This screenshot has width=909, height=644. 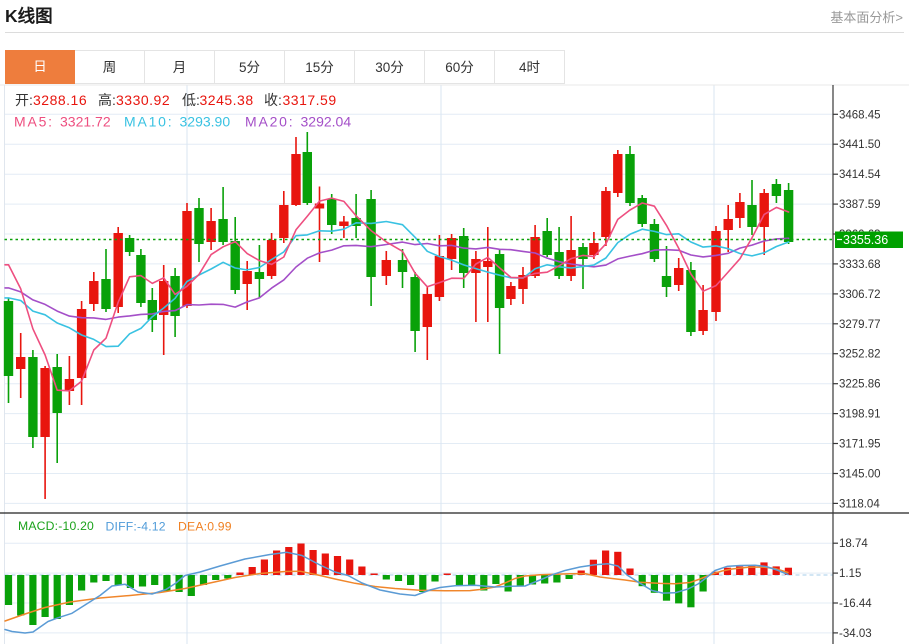 I want to click on svg-text: 3317.59, so click(x=310, y=100).